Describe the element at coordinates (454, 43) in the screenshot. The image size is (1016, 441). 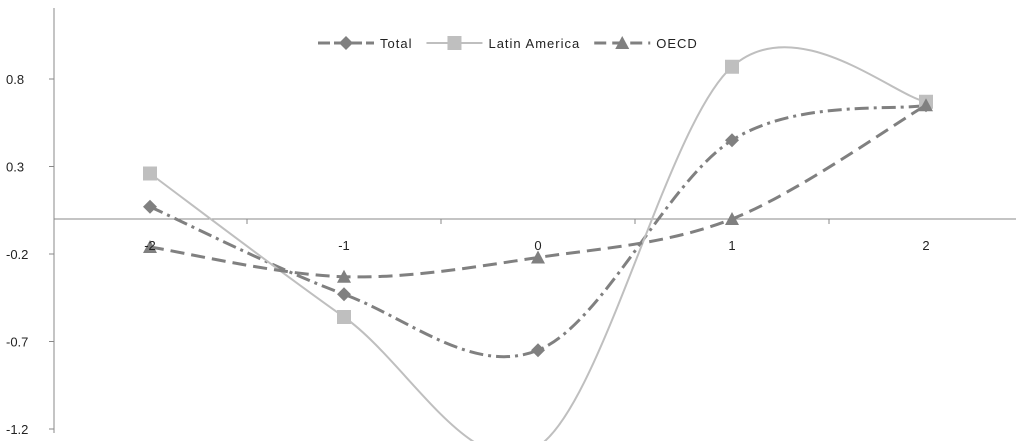
I see `legend-latin-america-marker` at that location.